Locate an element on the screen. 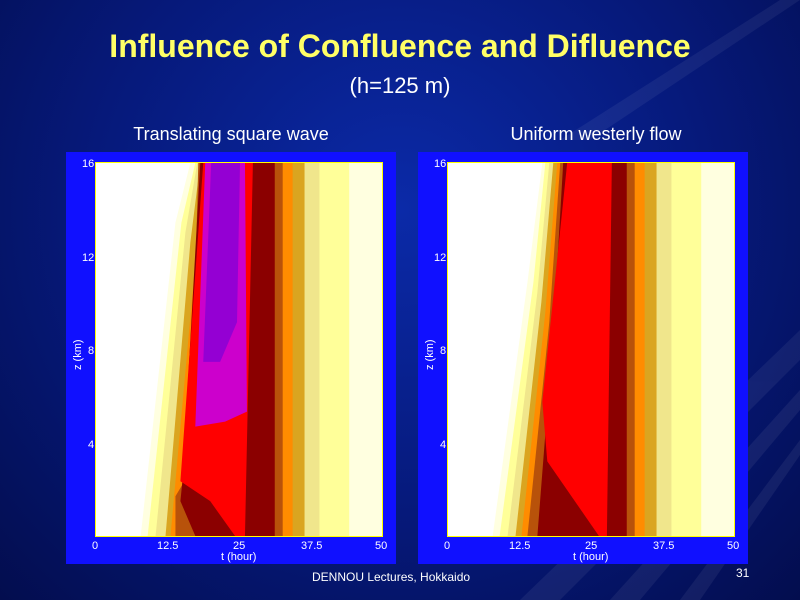 This screenshot has width=800, height=600. panel-1-title: Translating square wave is located at coordinates (231, 134).